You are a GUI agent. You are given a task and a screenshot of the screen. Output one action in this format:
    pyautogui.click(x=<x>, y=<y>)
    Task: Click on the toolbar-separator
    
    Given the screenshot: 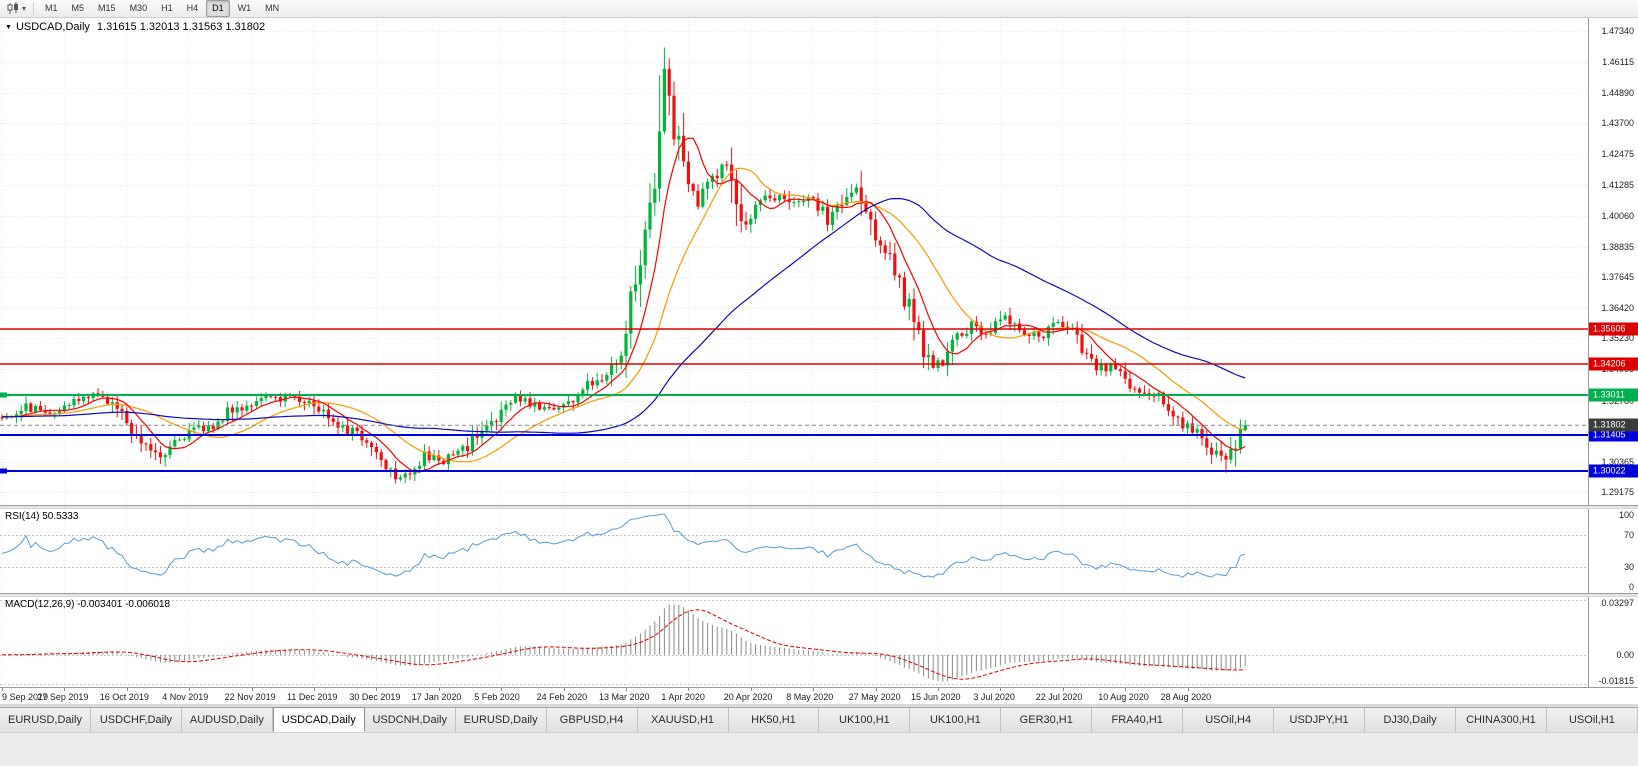 What is the action you would take?
    pyautogui.click(x=34, y=8)
    